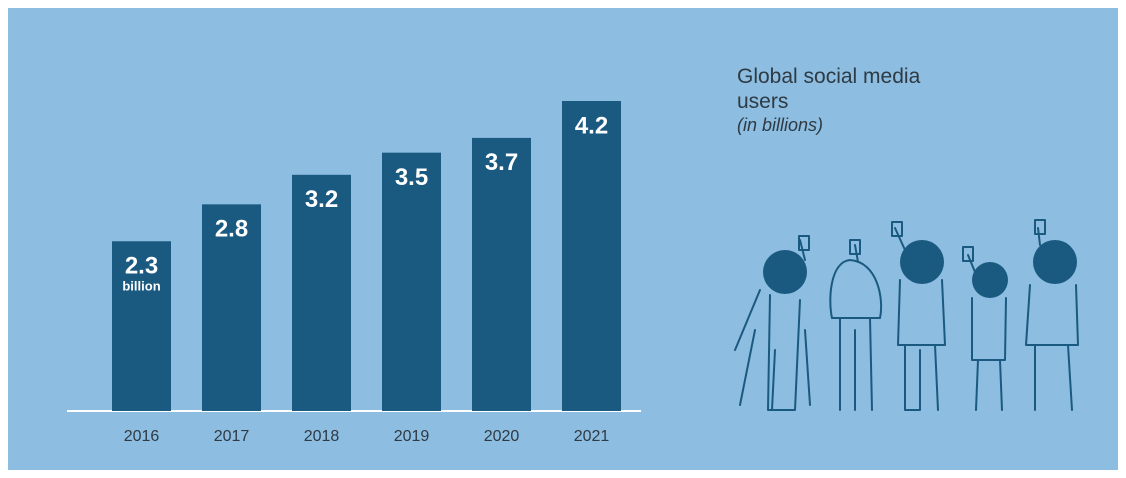 The height and width of the screenshot is (478, 1126). What do you see at coordinates (411, 177) in the screenshot?
I see `value-label: 3.5` at bounding box center [411, 177].